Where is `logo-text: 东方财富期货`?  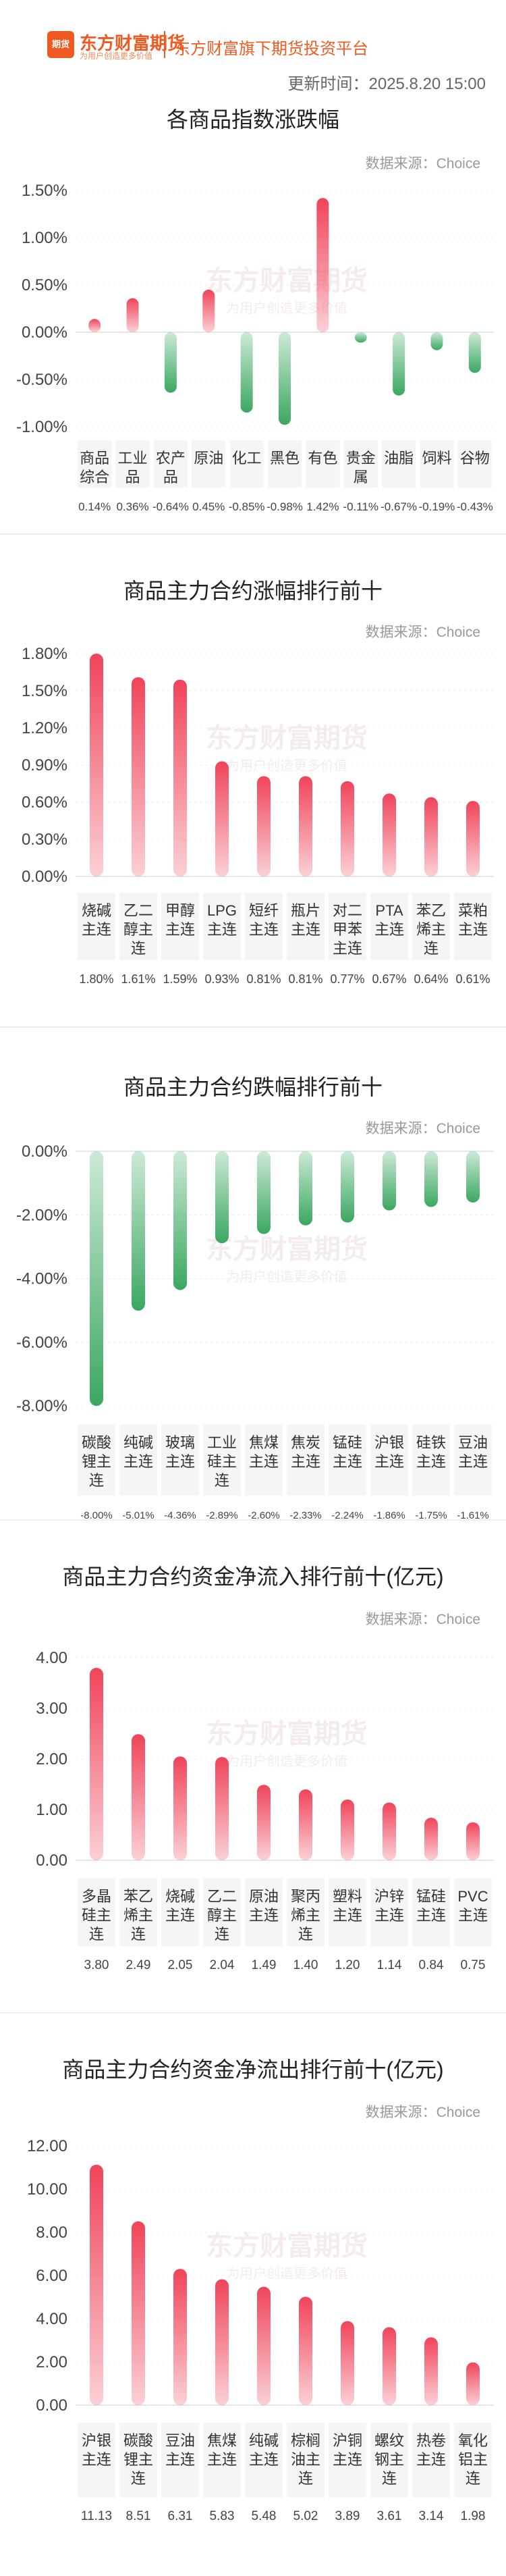
logo-text: 东方财富期货 is located at coordinates (133, 43).